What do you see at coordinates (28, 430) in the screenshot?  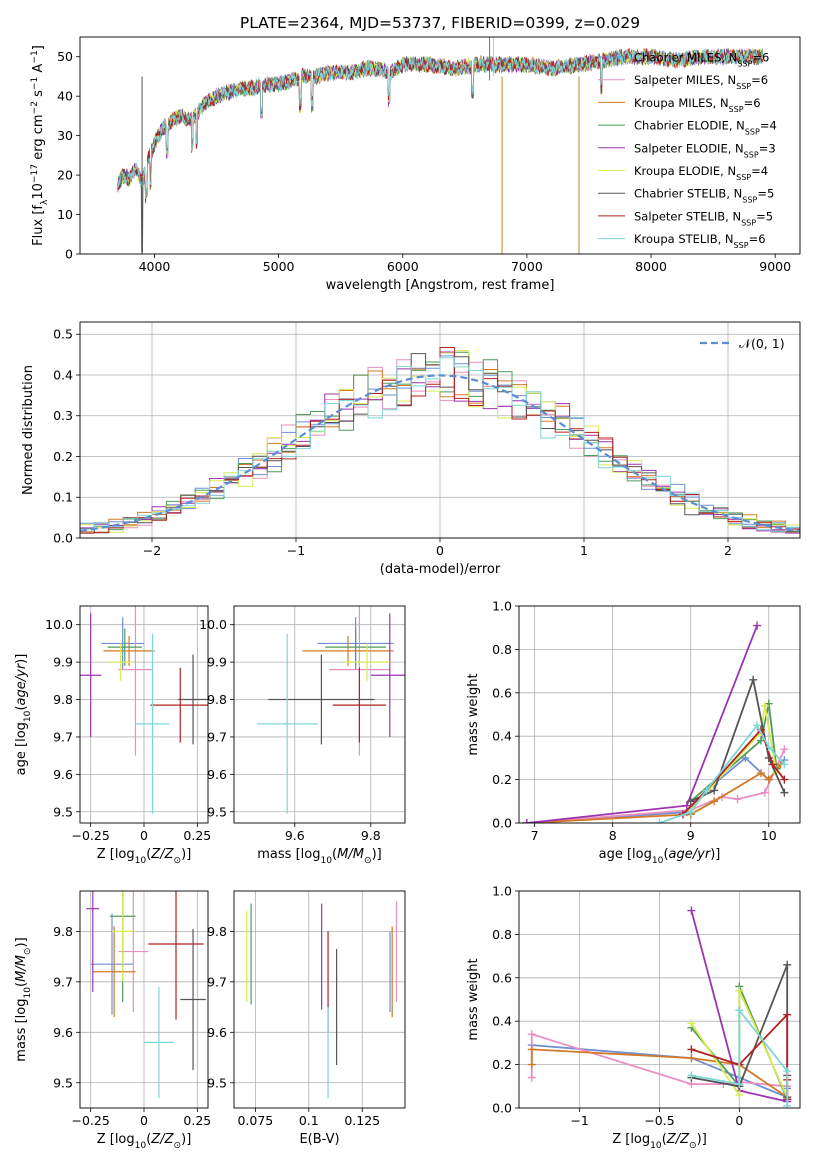 I see `y-axis-label: Normed distribution` at bounding box center [28, 430].